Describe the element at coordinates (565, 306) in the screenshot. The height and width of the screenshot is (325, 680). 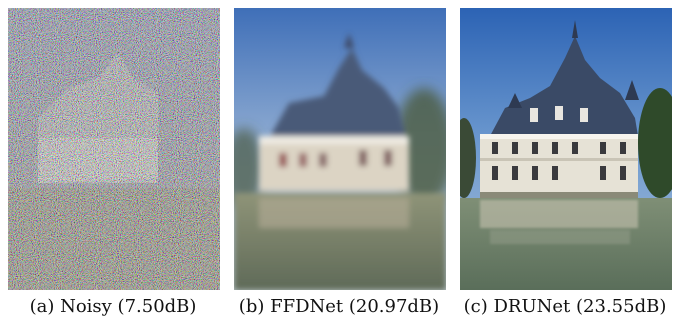
I see `caption-drunet: (c) DRUNet (23.55dB)` at that location.